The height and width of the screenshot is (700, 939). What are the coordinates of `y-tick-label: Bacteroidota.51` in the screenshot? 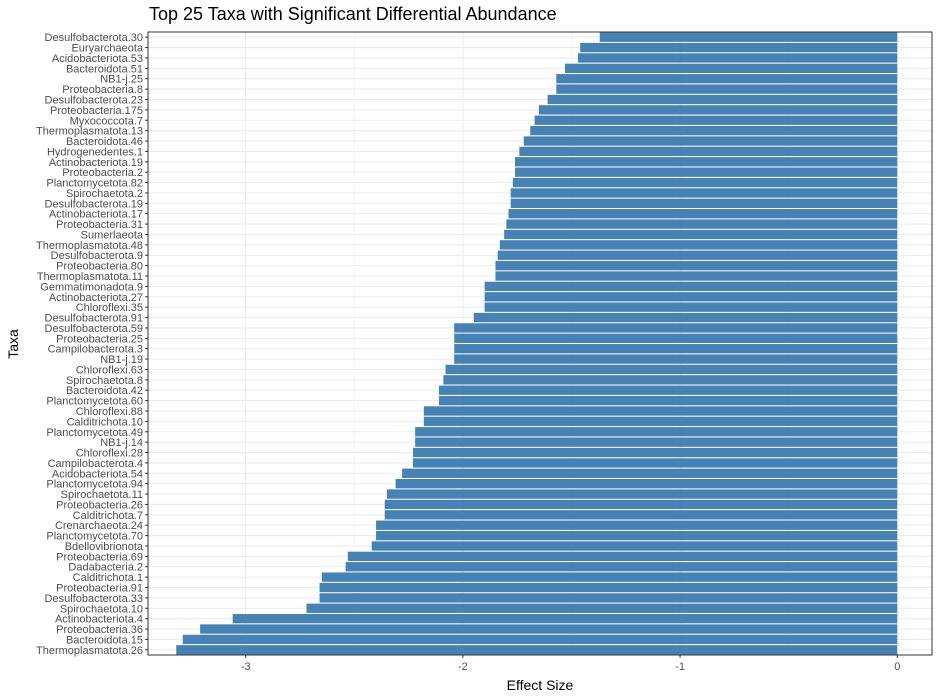 It's located at (104, 69).